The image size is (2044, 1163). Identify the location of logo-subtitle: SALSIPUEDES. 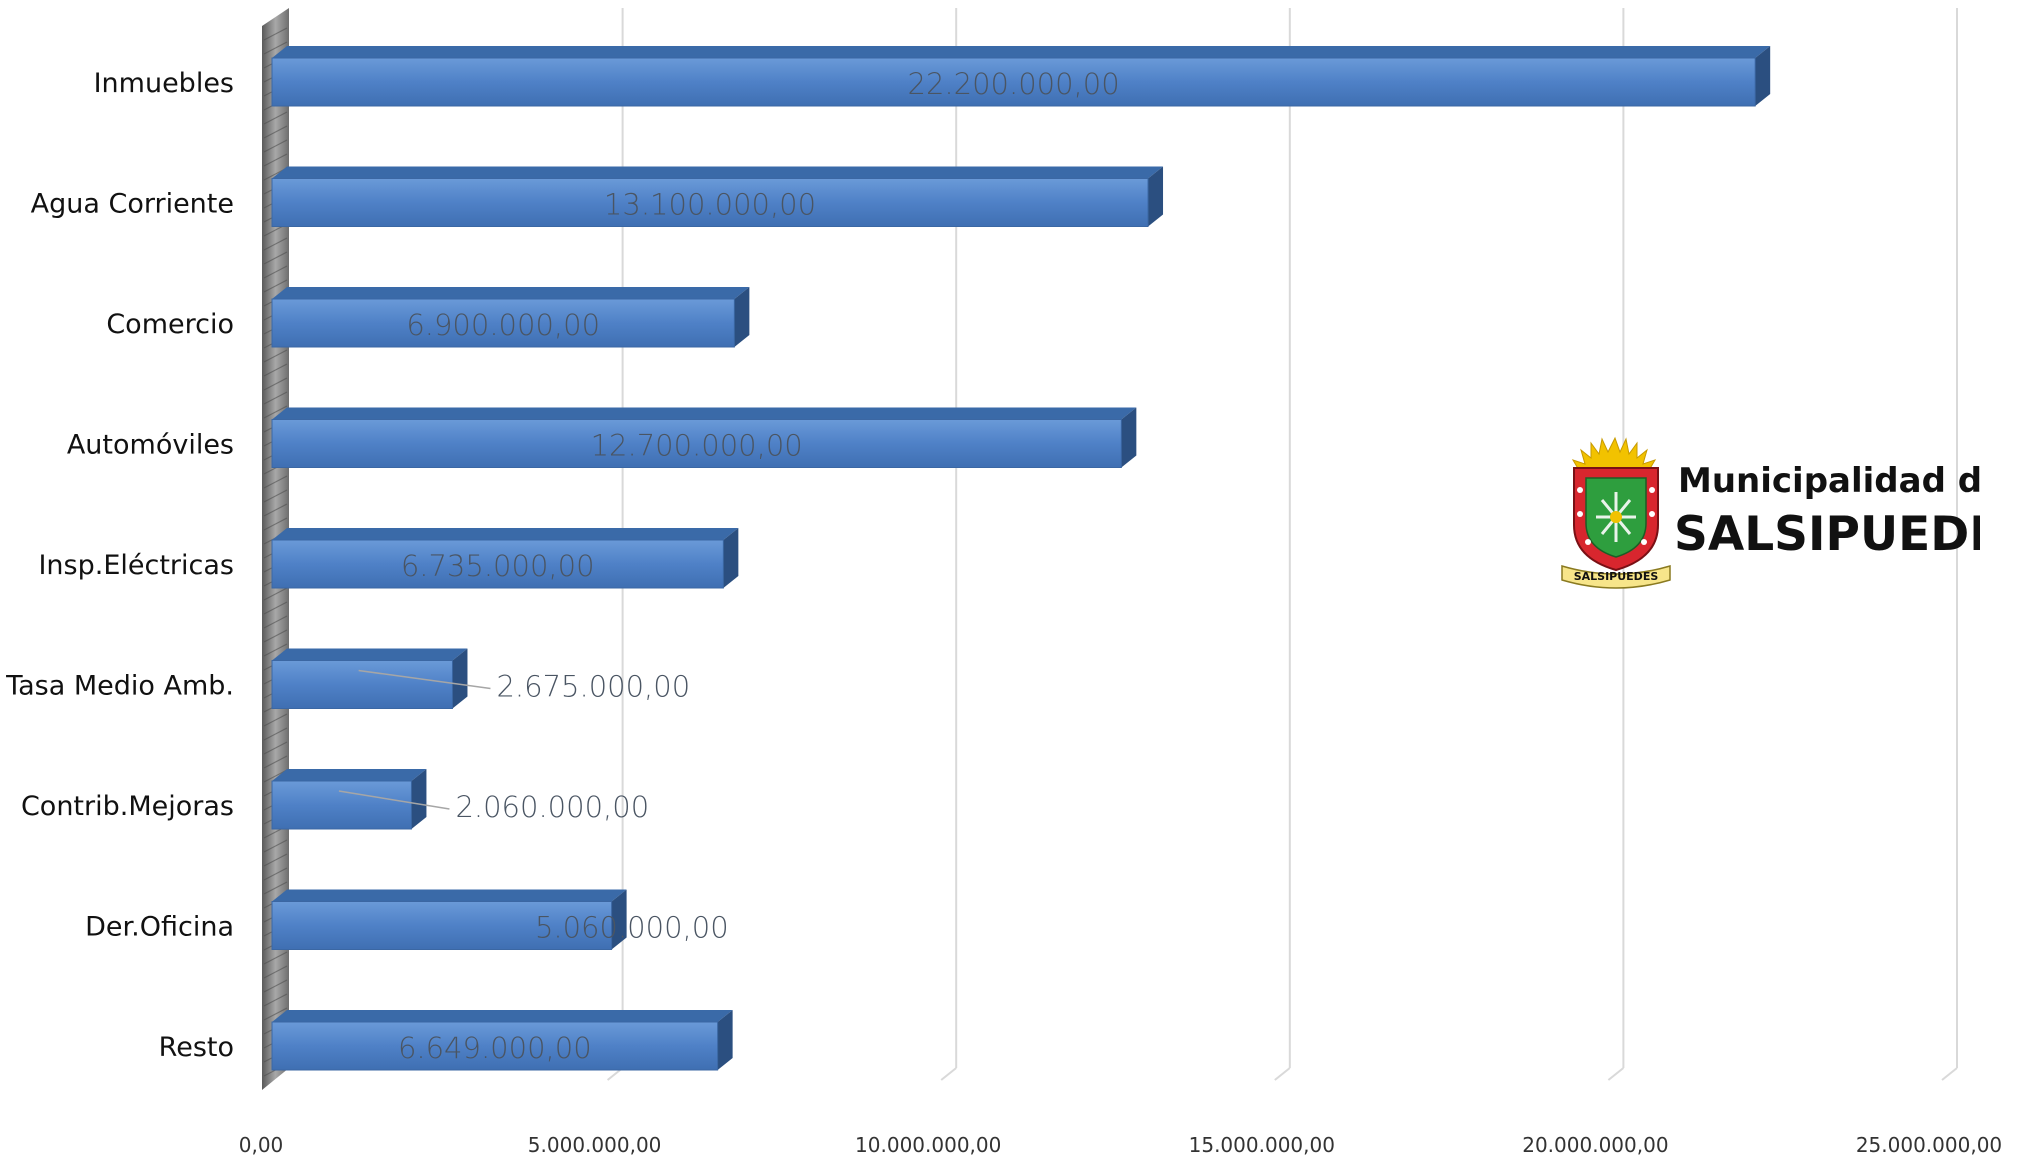
(1827, 534).